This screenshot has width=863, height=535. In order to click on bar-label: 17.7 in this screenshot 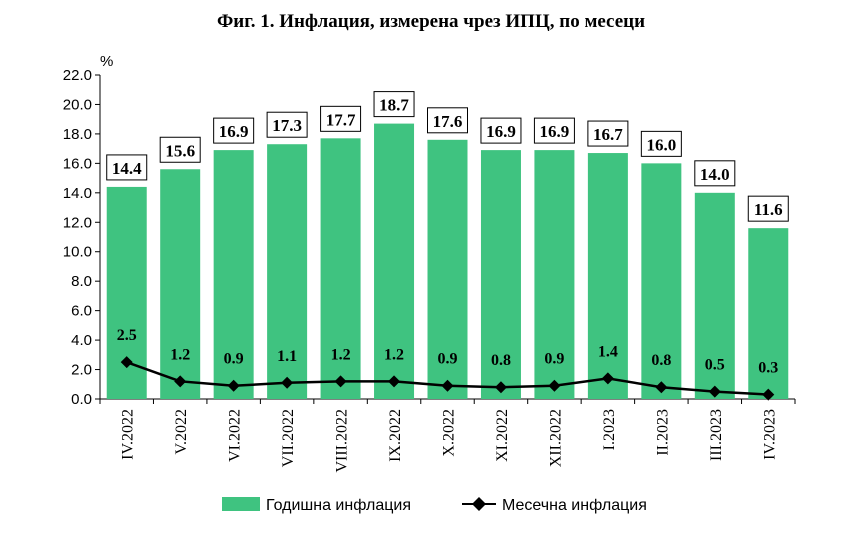, I will do `click(341, 119)`.